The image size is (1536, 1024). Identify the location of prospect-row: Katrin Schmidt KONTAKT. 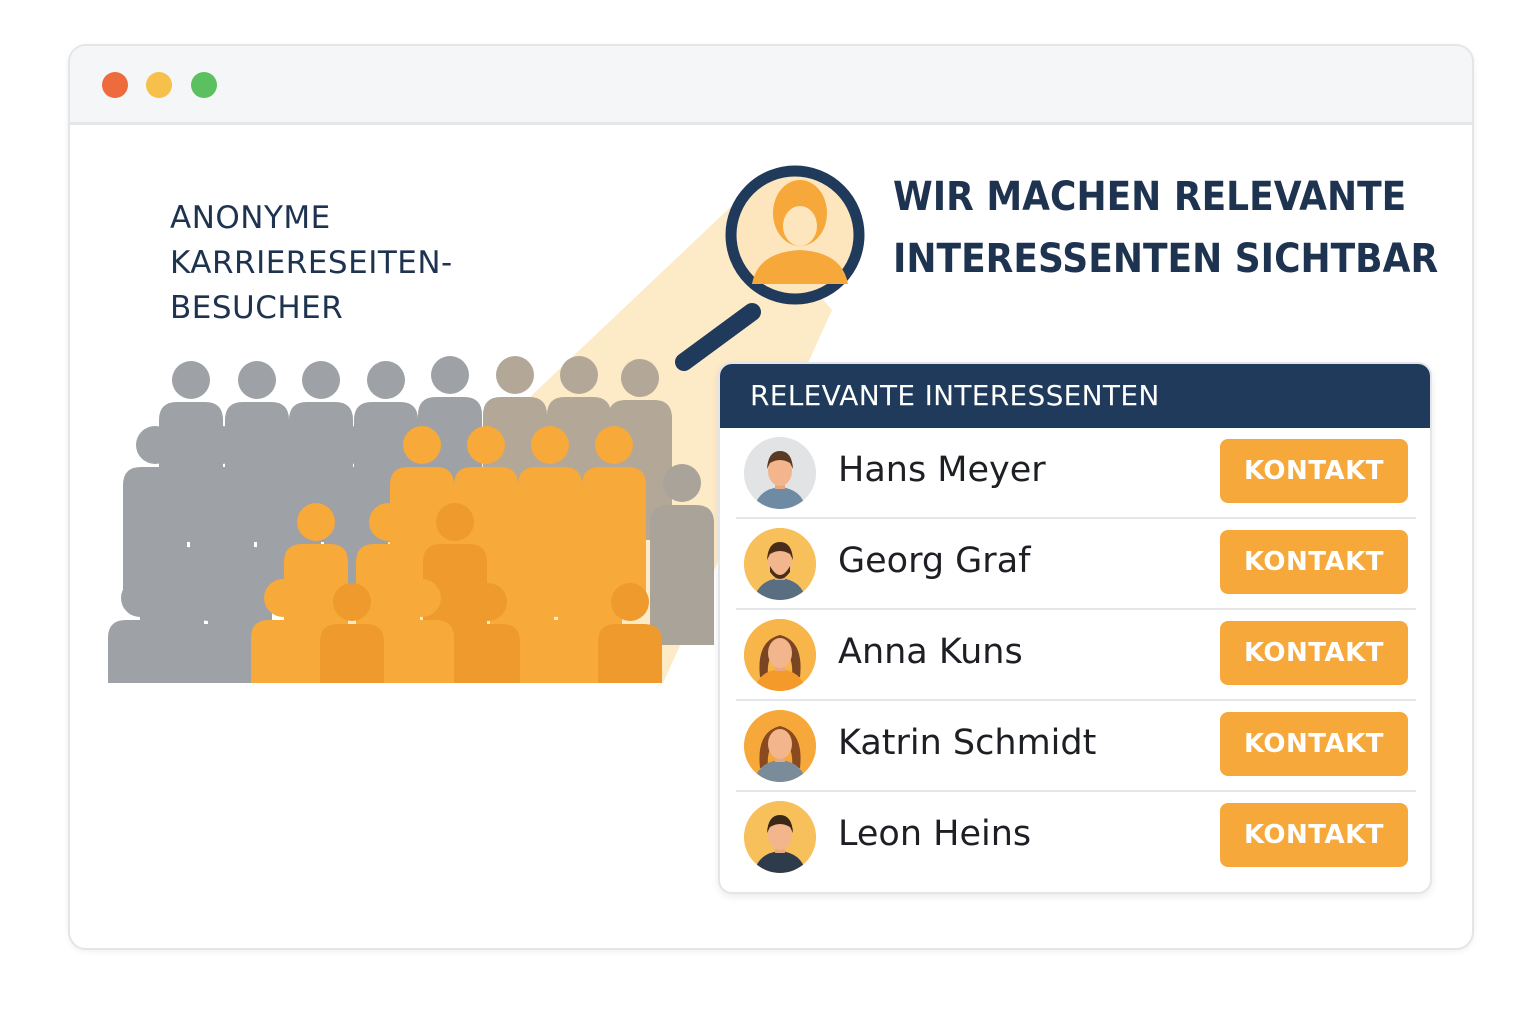
(1076, 746).